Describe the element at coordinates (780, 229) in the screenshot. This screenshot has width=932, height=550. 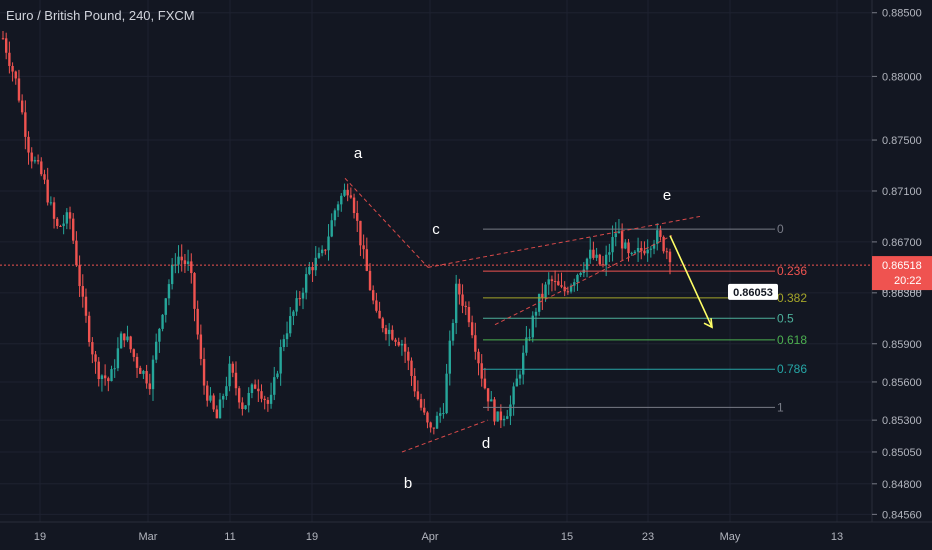
I see `fib-level-label: 0` at that location.